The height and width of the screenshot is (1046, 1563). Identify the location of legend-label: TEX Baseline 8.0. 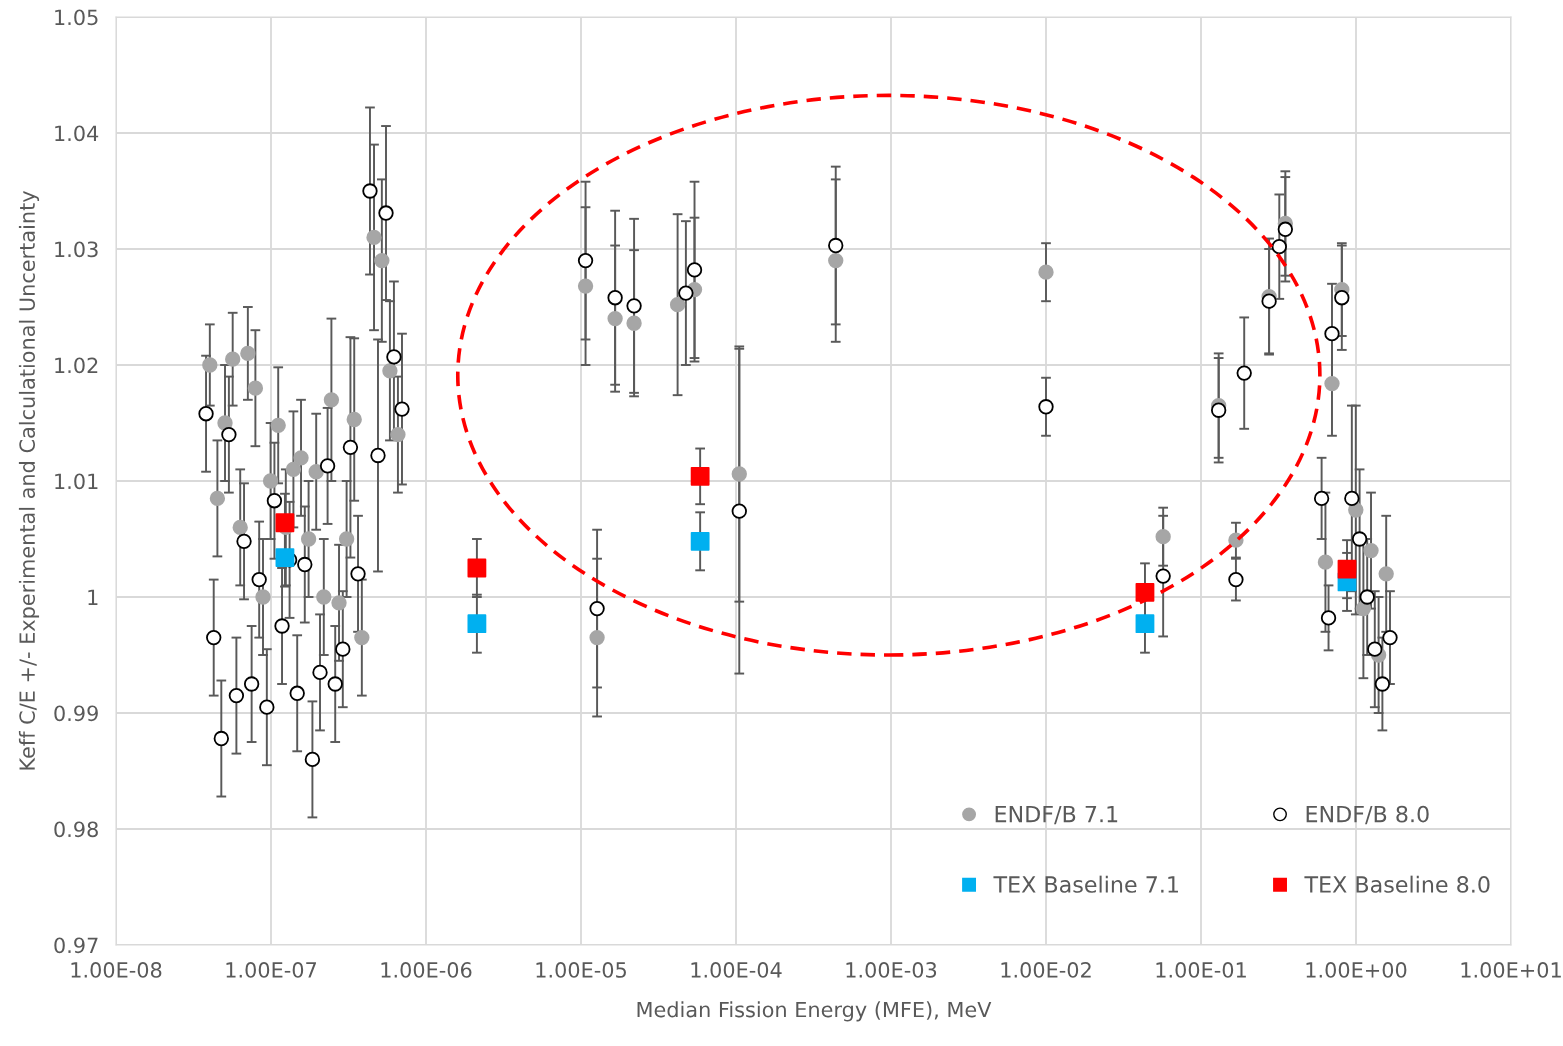
(1397, 884).